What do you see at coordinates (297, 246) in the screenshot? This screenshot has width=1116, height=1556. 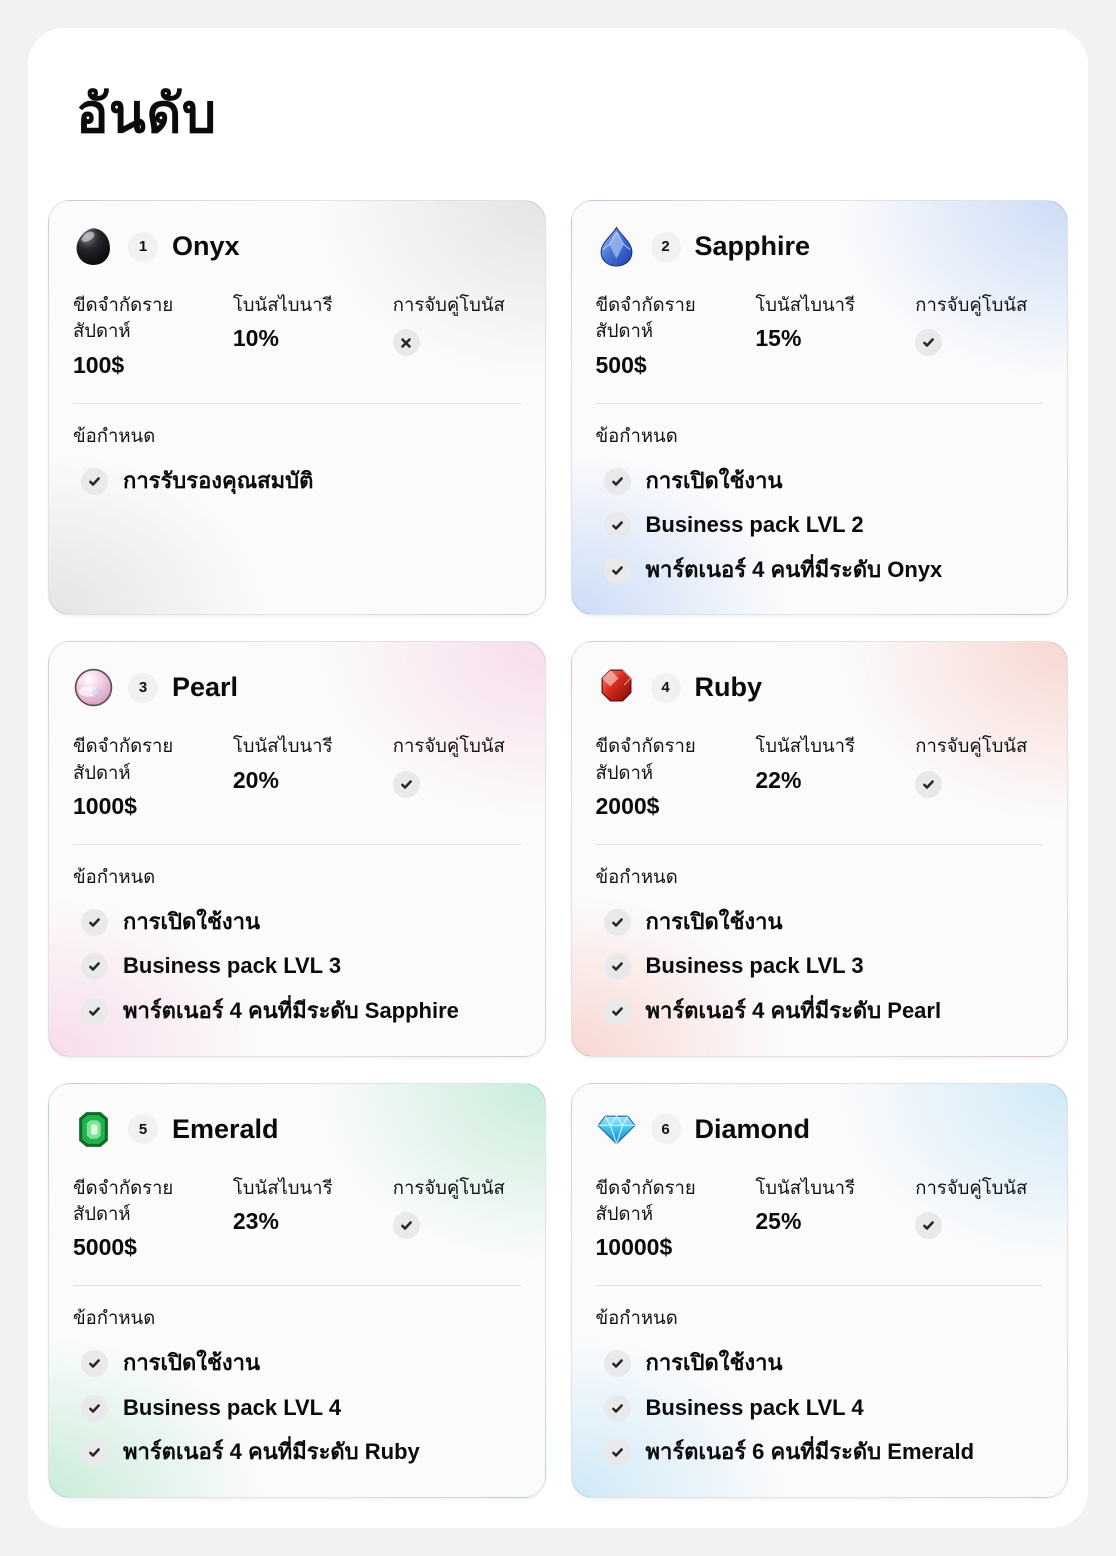 I see `rank-header: 1 Onyx` at bounding box center [297, 246].